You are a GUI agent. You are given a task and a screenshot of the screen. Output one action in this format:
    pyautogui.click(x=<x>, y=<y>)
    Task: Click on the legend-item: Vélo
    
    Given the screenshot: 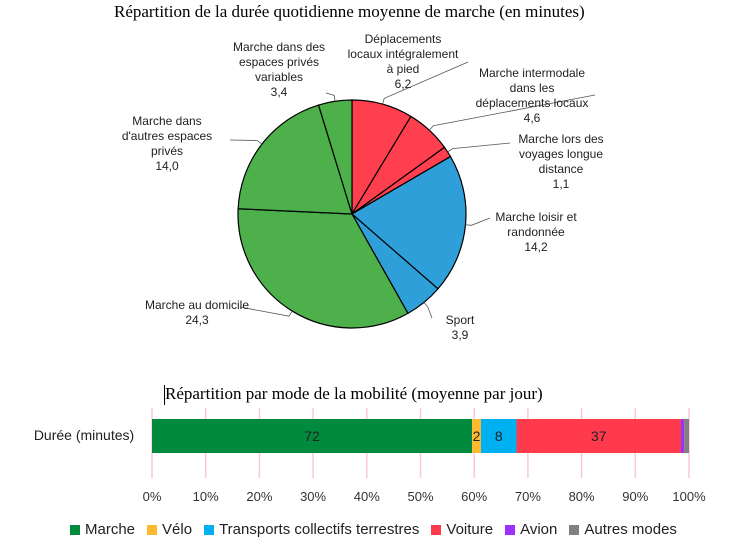 What is the action you would take?
    pyautogui.click(x=169, y=529)
    